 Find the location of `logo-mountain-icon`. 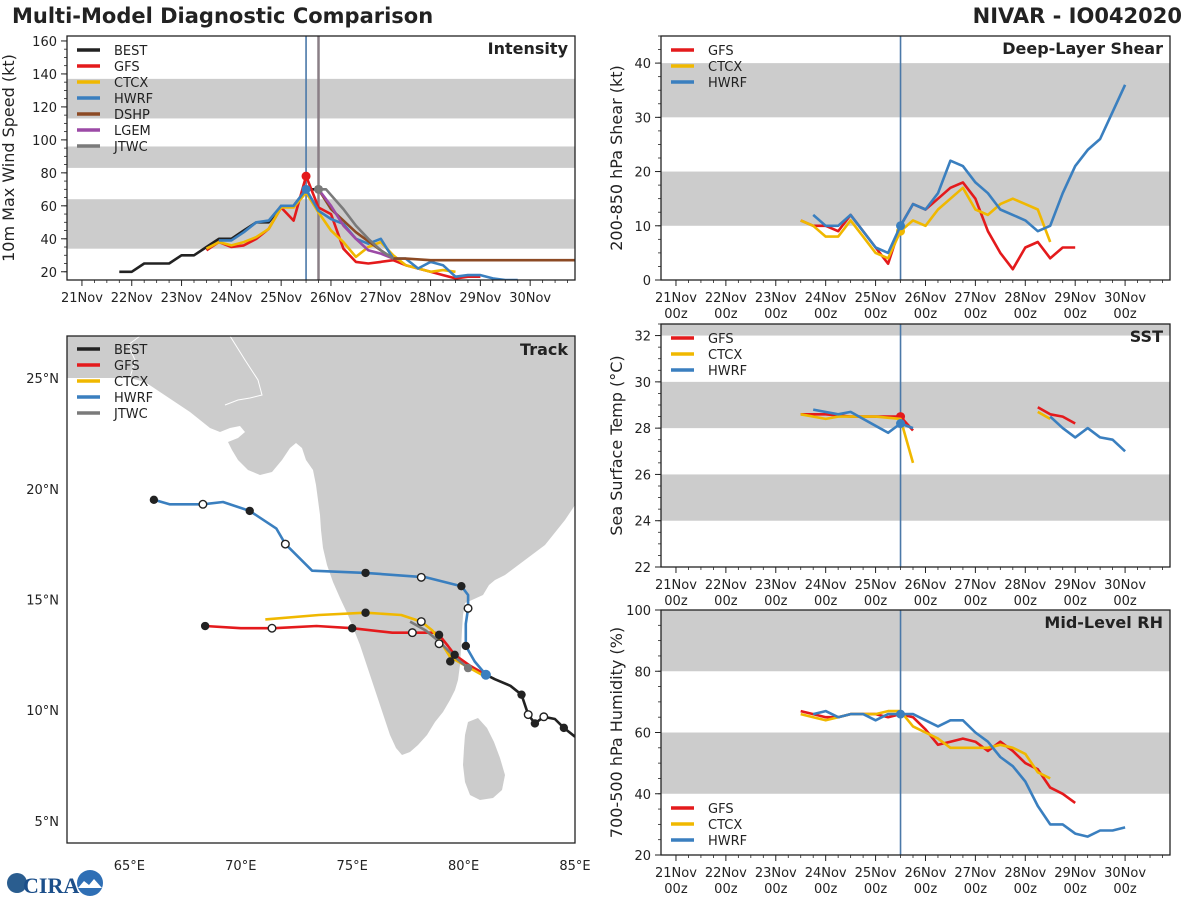

logo-mountain-icon is located at coordinates (90, 883).